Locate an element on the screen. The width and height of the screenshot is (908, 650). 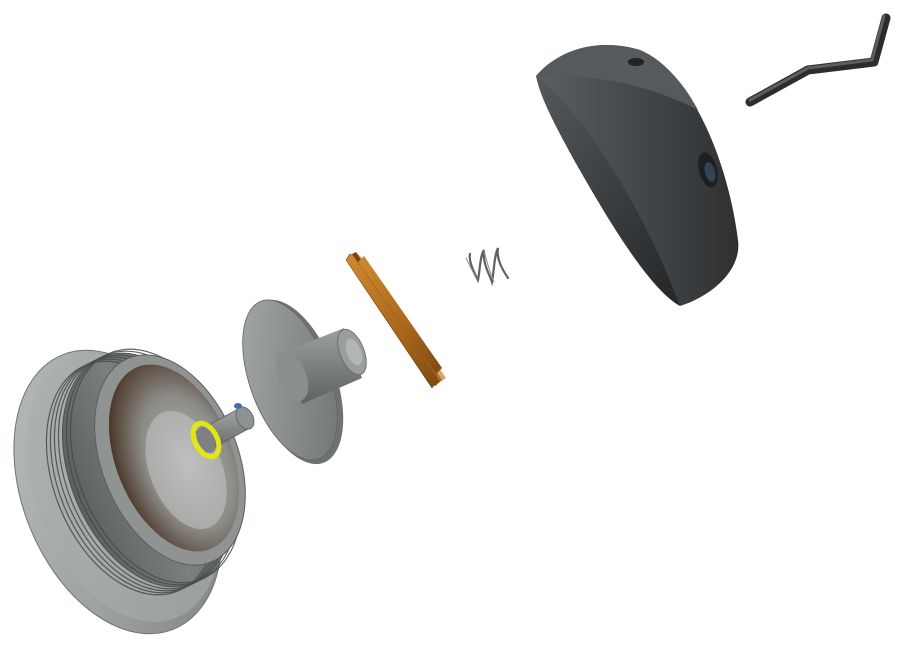
stepped-disc is located at coordinates (304, 382).